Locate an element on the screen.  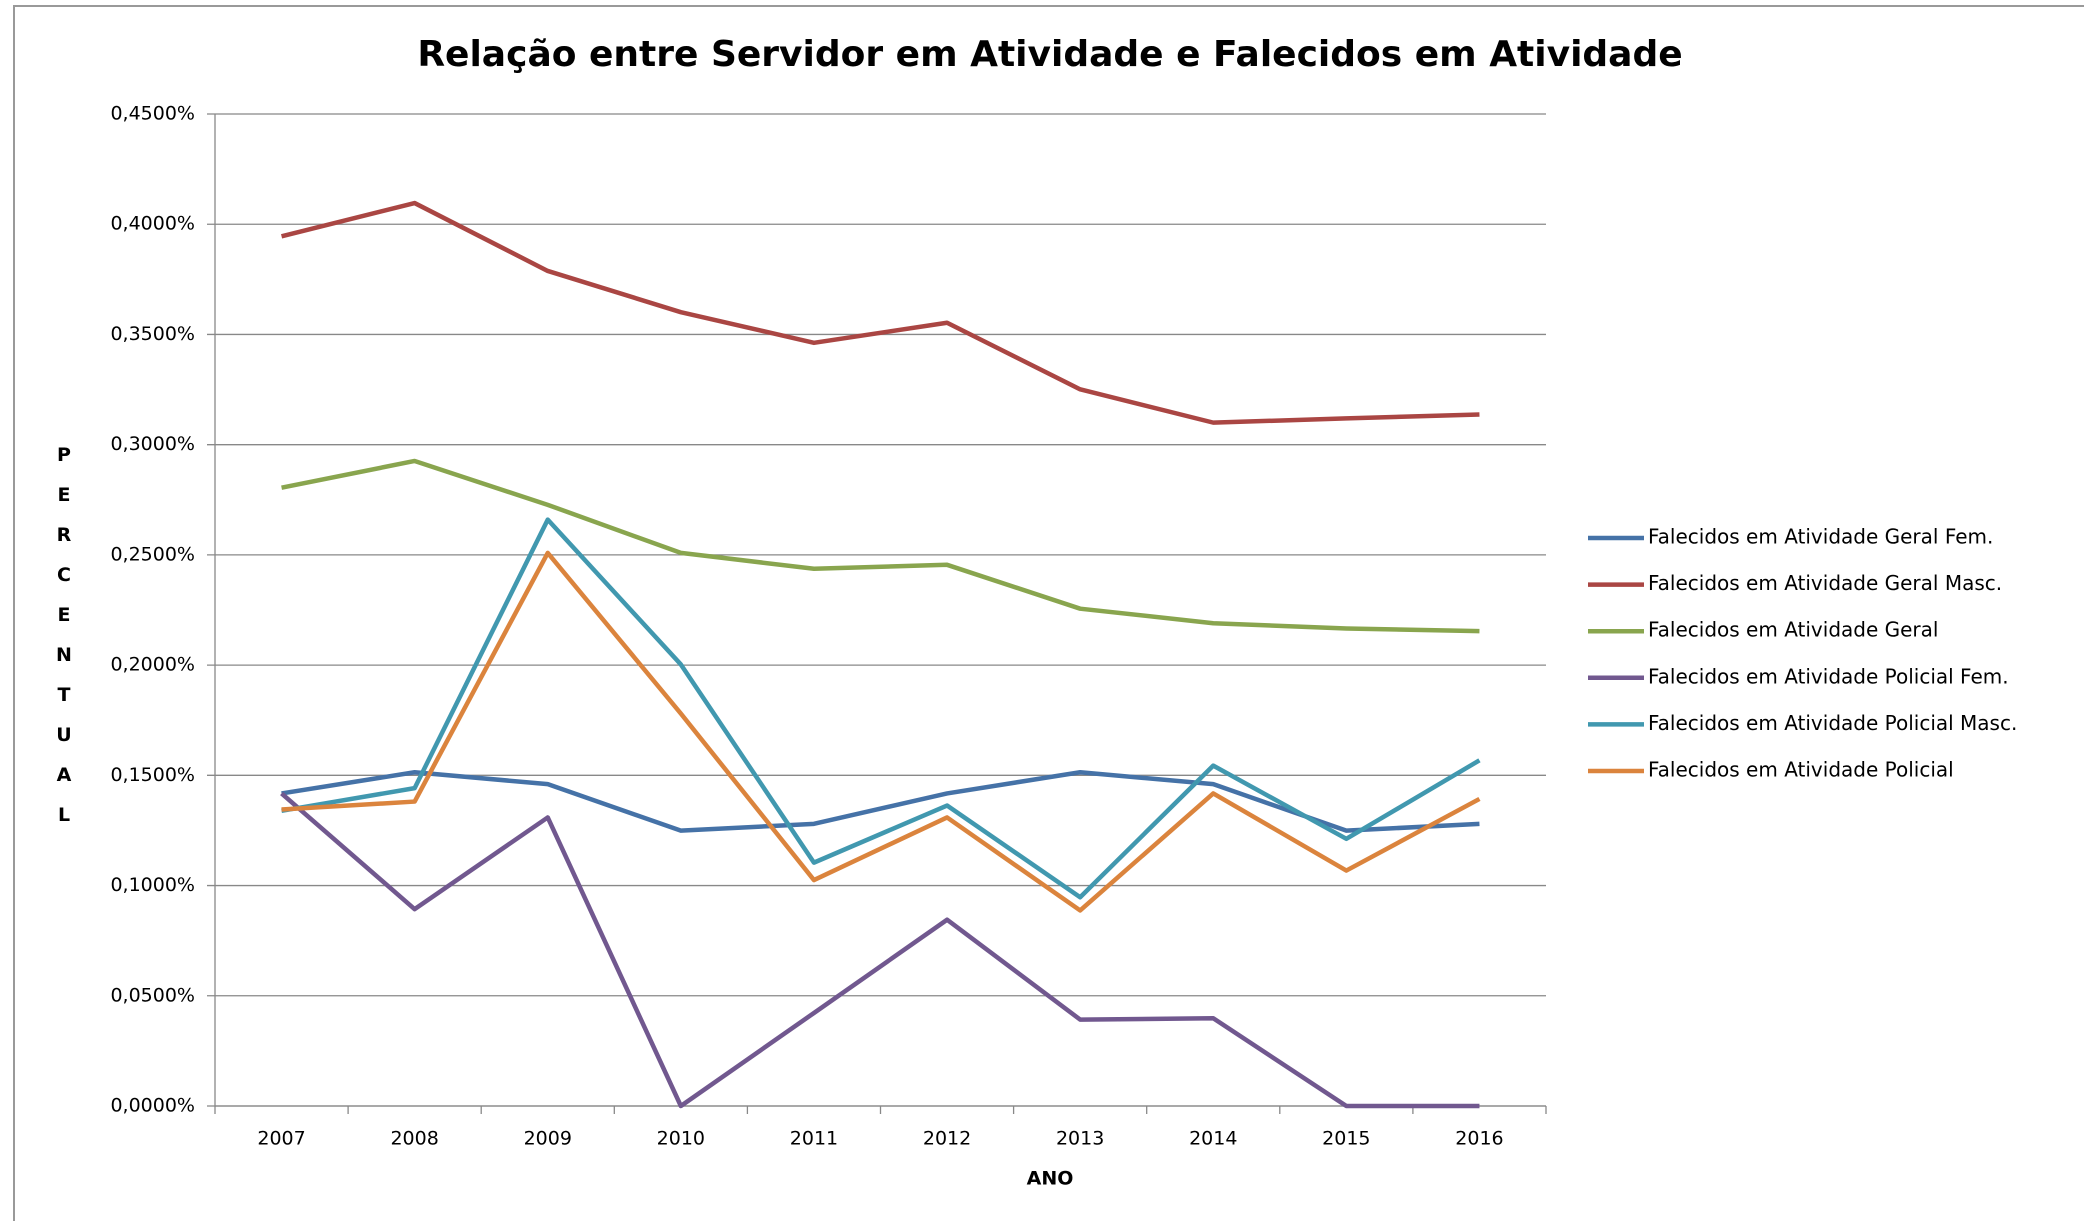
y-tick-label: 0,4500% is located at coordinates (152, 114).